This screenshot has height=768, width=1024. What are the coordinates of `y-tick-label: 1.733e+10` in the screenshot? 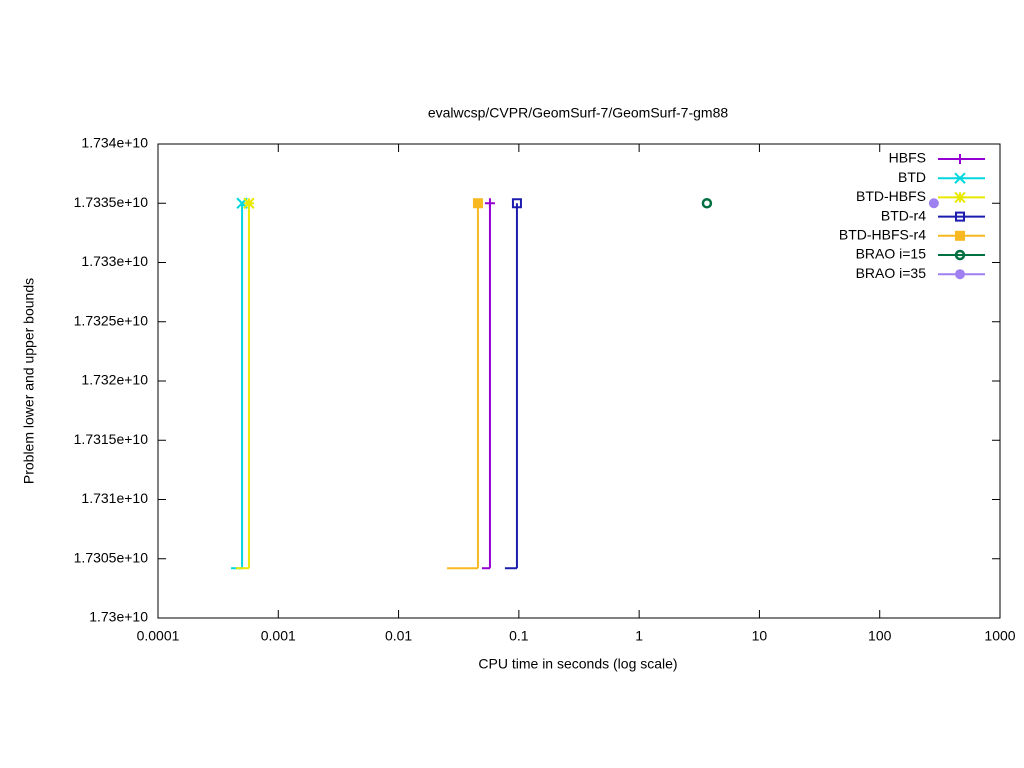 It's located at (114, 261).